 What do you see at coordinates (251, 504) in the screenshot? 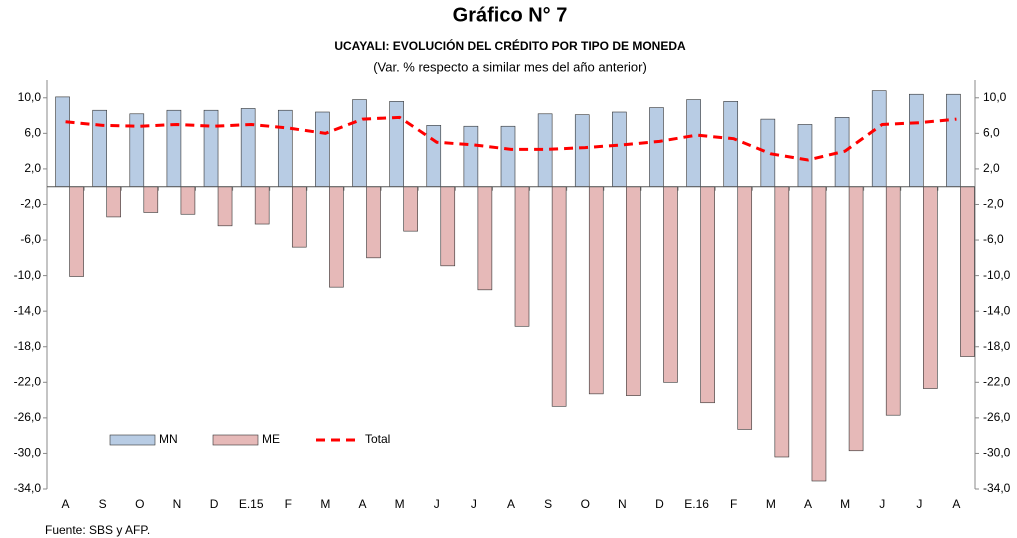
I see `x-tick-label: E.15` at bounding box center [251, 504].